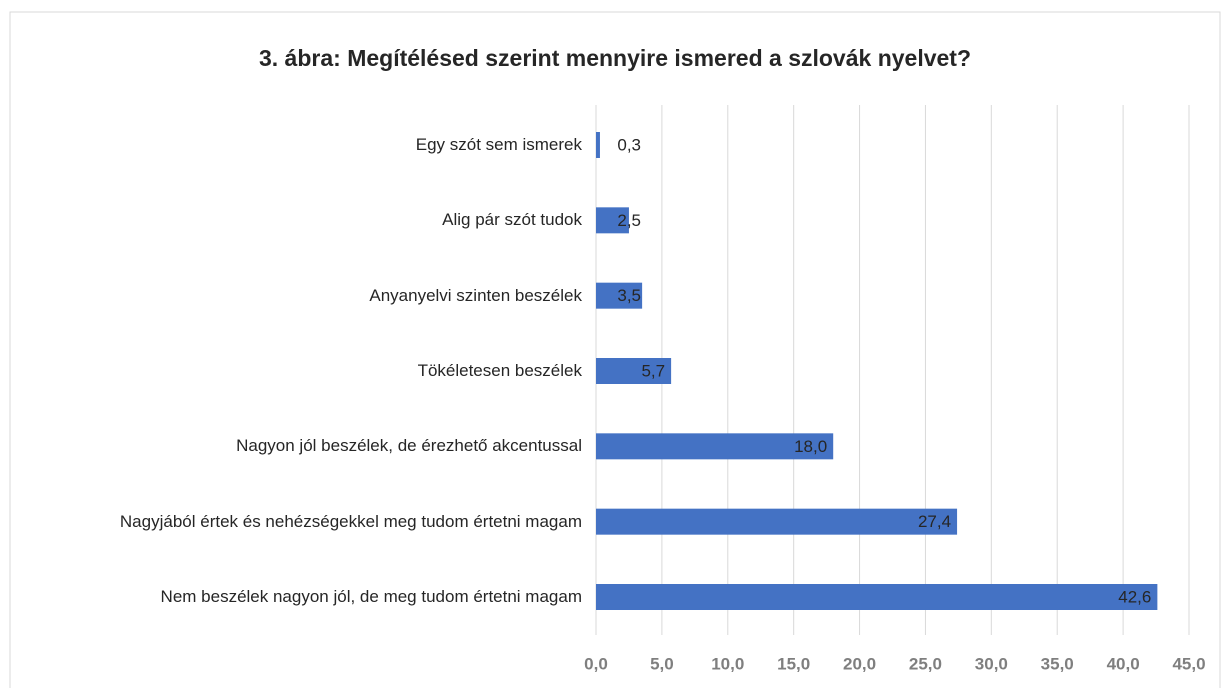  What do you see at coordinates (934, 521) in the screenshot?
I see `data-label: 27,4` at bounding box center [934, 521].